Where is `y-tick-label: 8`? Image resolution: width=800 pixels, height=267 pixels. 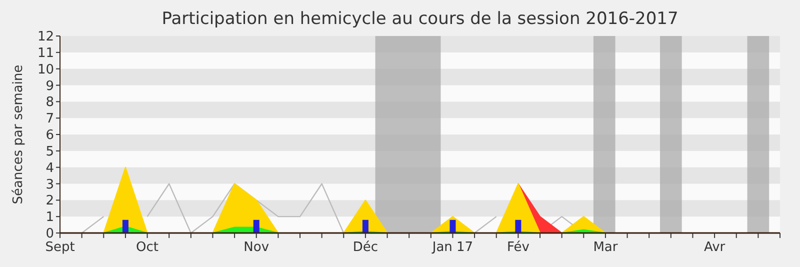 y-tick-label: 8 is located at coordinates (50, 102).